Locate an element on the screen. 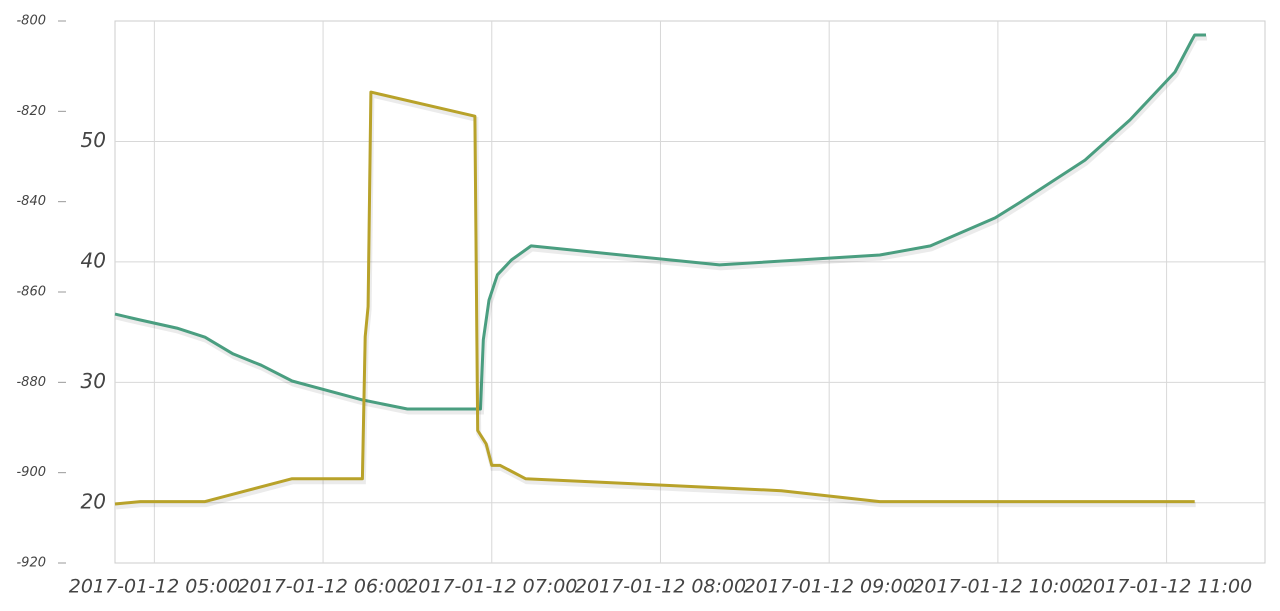 The height and width of the screenshot is (611, 1280). y-tick-label: -900 is located at coordinates (31, 472).